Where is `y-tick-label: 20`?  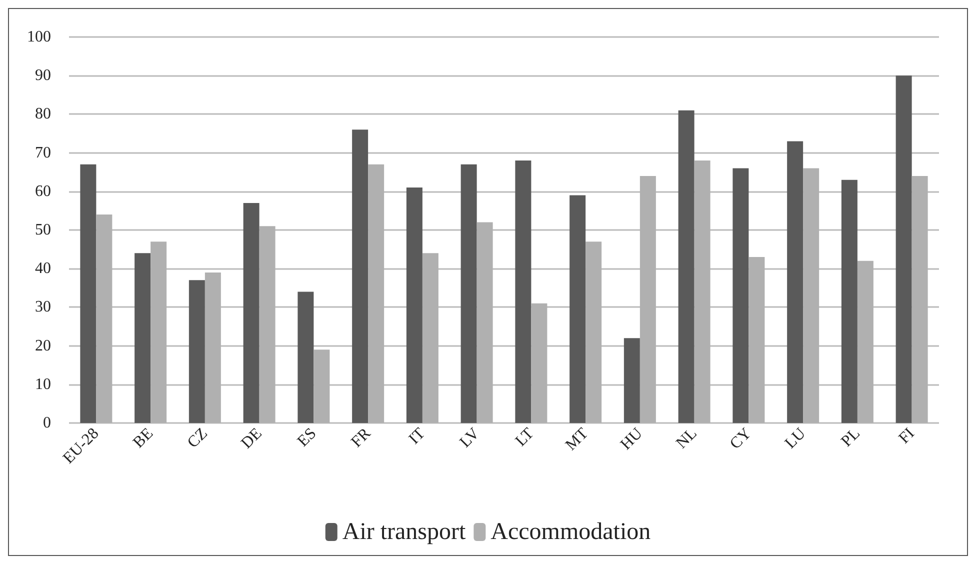 y-tick-label: 20 is located at coordinates (43, 345).